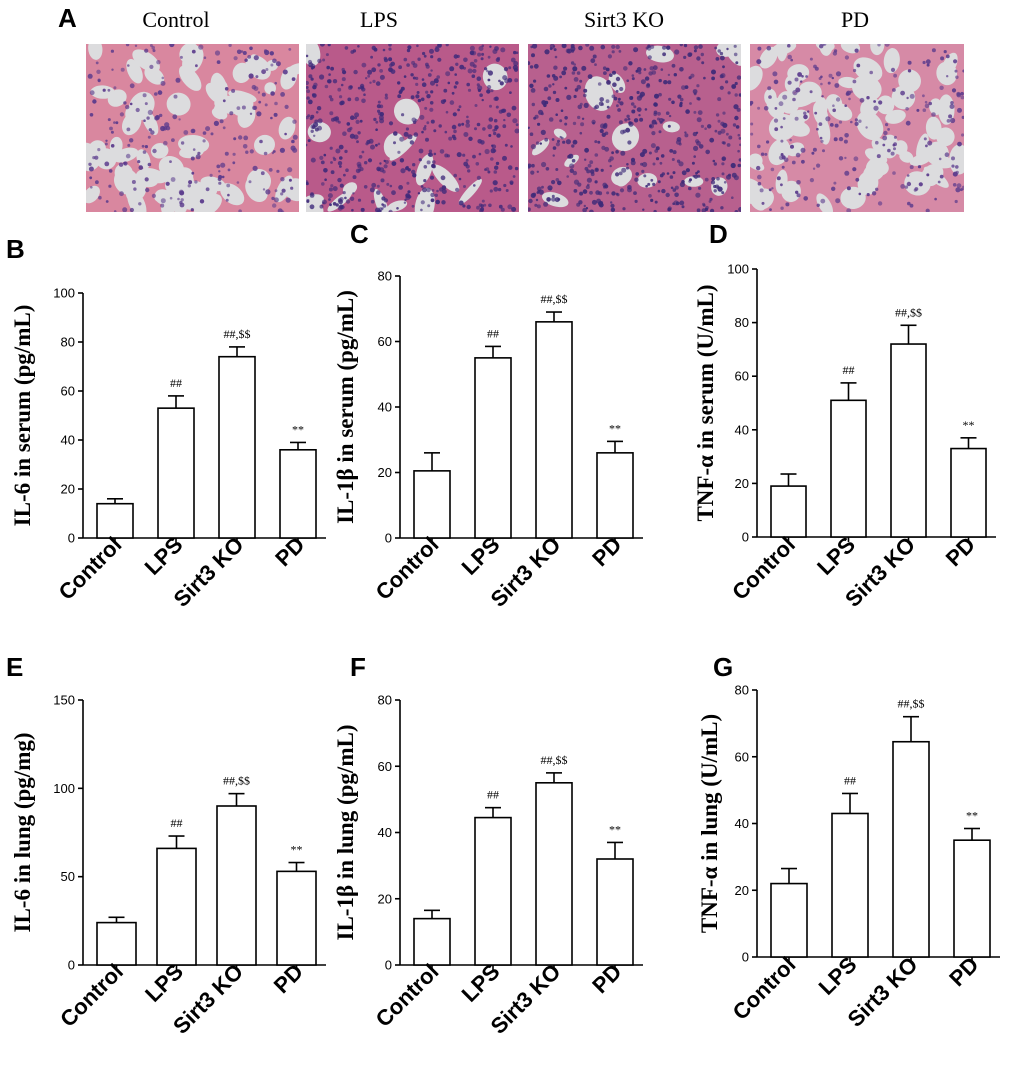  What do you see at coordinates (742, 823) in the screenshot?
I see `y-tick-label: 40` at bounding box center [742, 823].